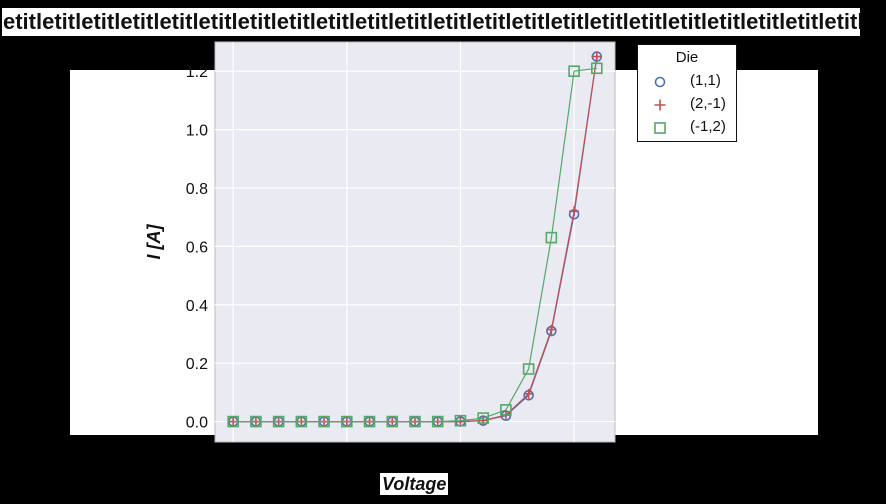 Image resolution: width=886 pixels, height=504 pixels. Describe the element at coordinates (197, 189) in the screenshot. I see `y-tick-label: 0.8` at that location.